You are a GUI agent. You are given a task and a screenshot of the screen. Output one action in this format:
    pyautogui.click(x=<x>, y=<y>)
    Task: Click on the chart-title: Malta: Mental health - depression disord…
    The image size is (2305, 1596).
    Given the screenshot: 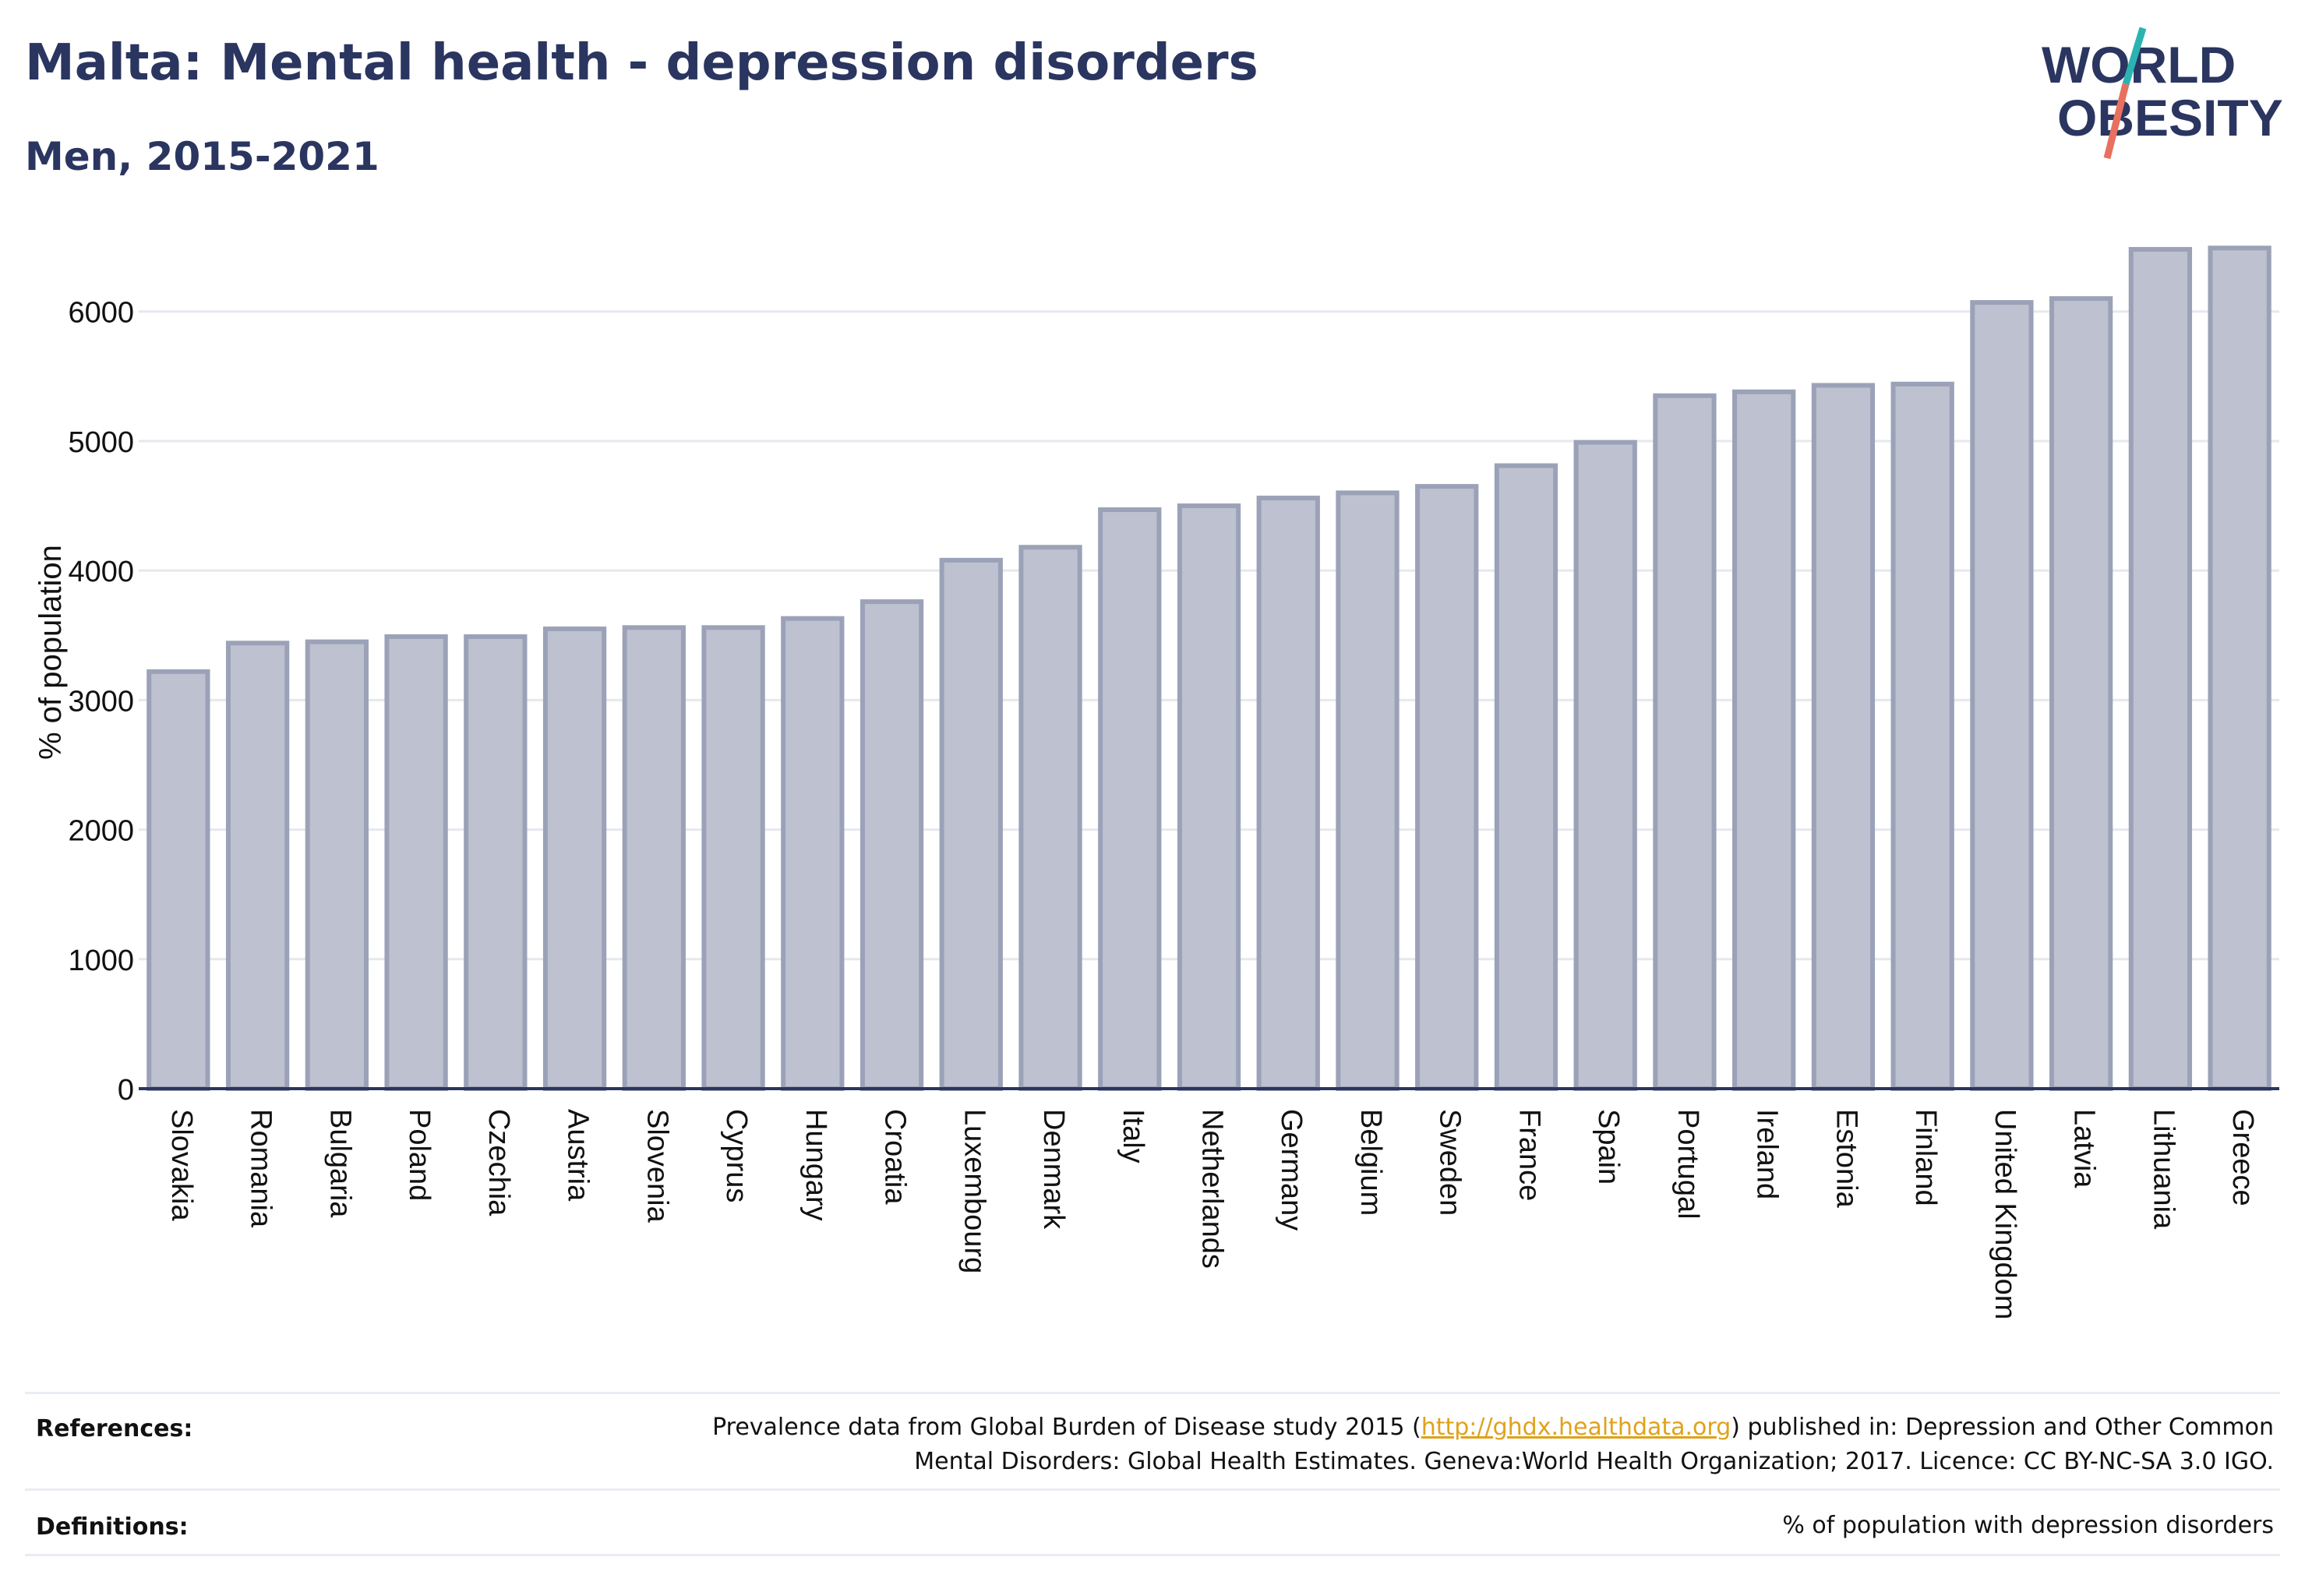 What is the action you would take?
    pyautogui.click(x=641, y=63)
    